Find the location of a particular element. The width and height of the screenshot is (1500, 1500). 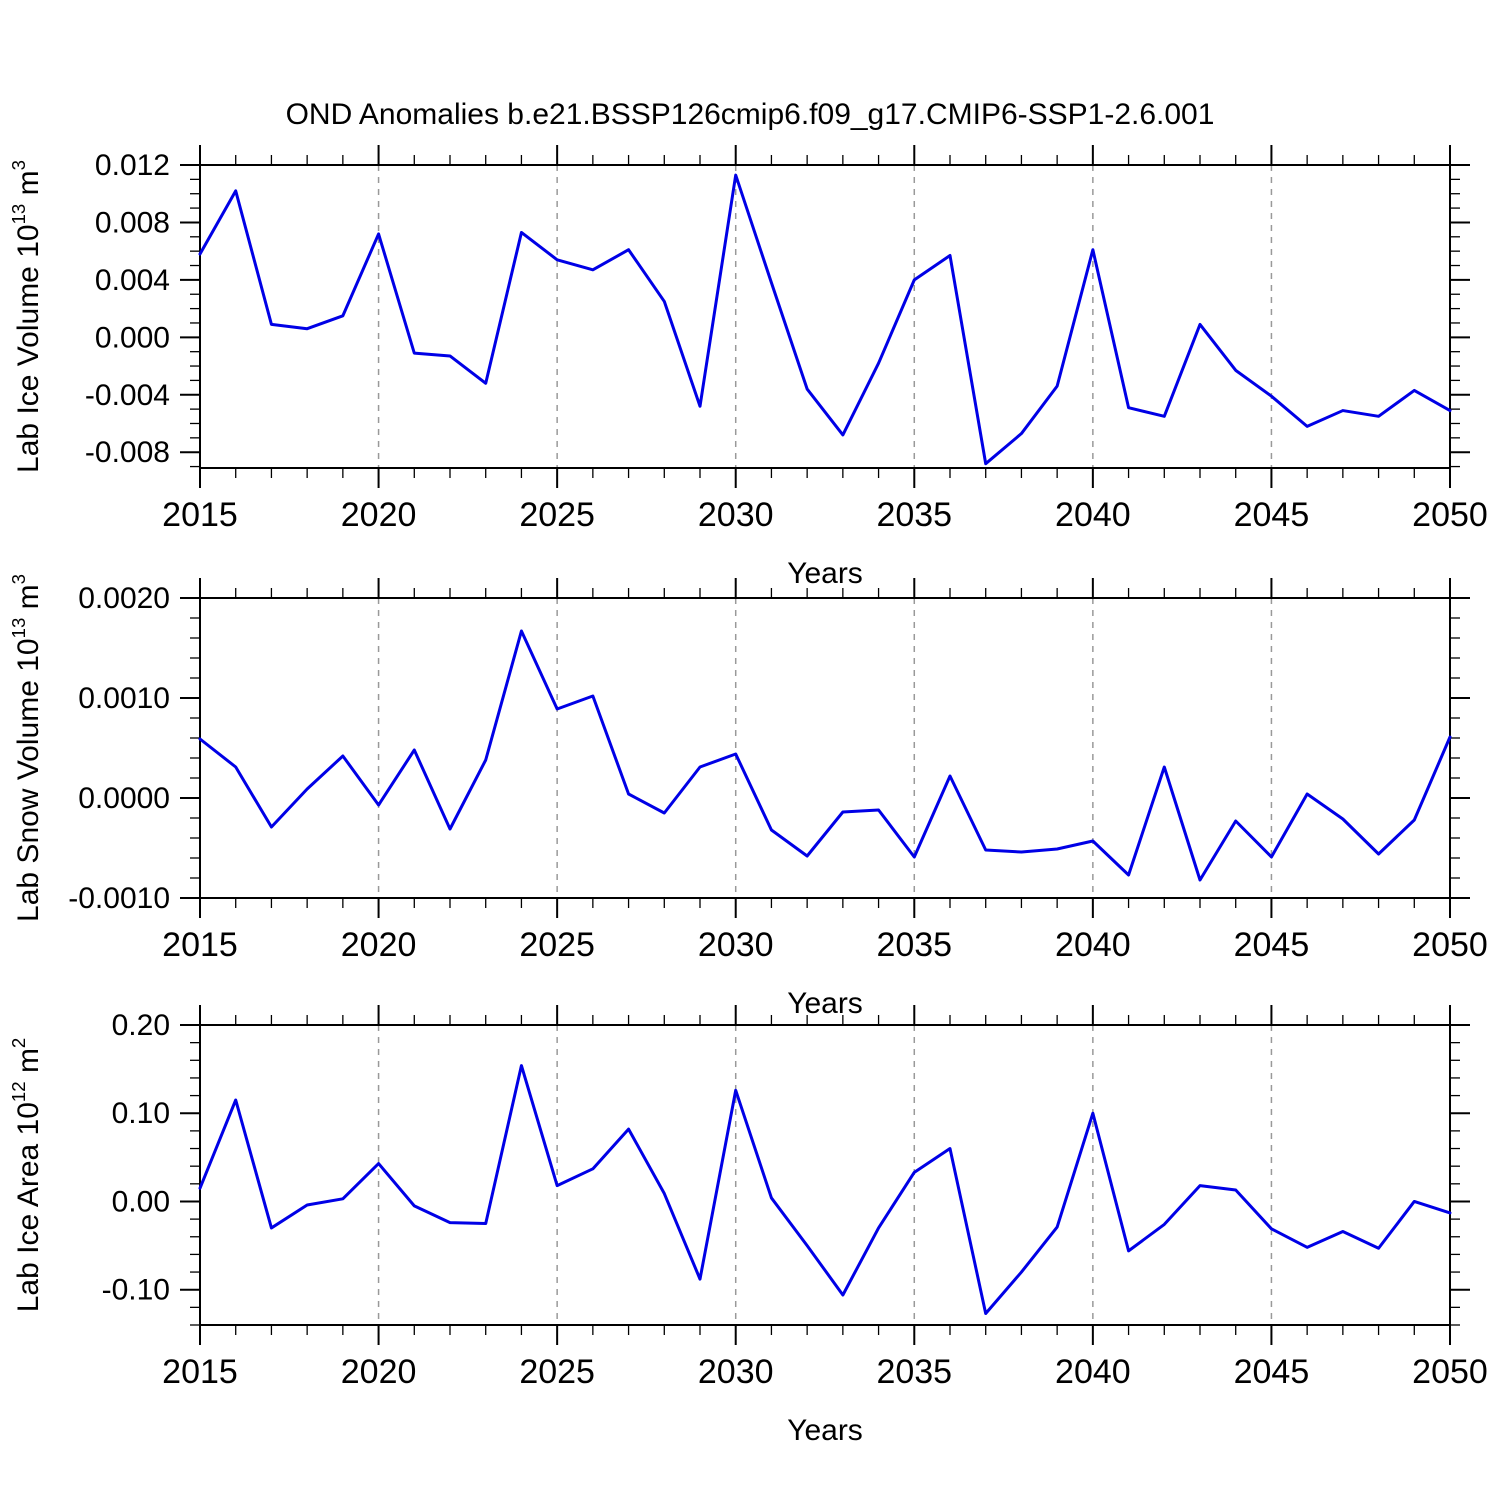

axis-title: Lab Ice Area 1012 m2 is located at coordinates (26, 1175).